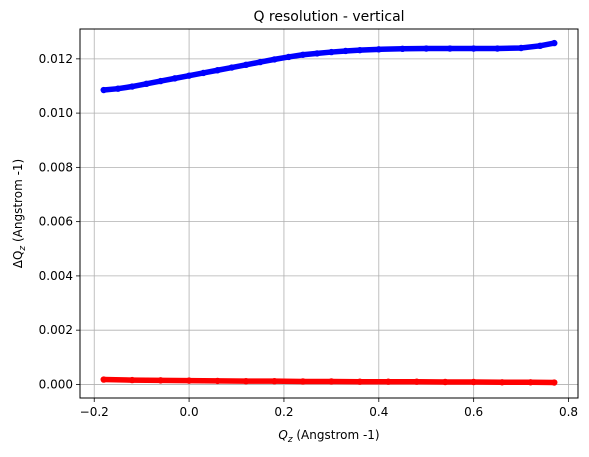 Image resolution: width=589 pixels, height=457 pixels. What do you see at coordinates (283, 412) in the screenshot?
I see `x-tick-label: 0.2` at bounding box center [283, 412].